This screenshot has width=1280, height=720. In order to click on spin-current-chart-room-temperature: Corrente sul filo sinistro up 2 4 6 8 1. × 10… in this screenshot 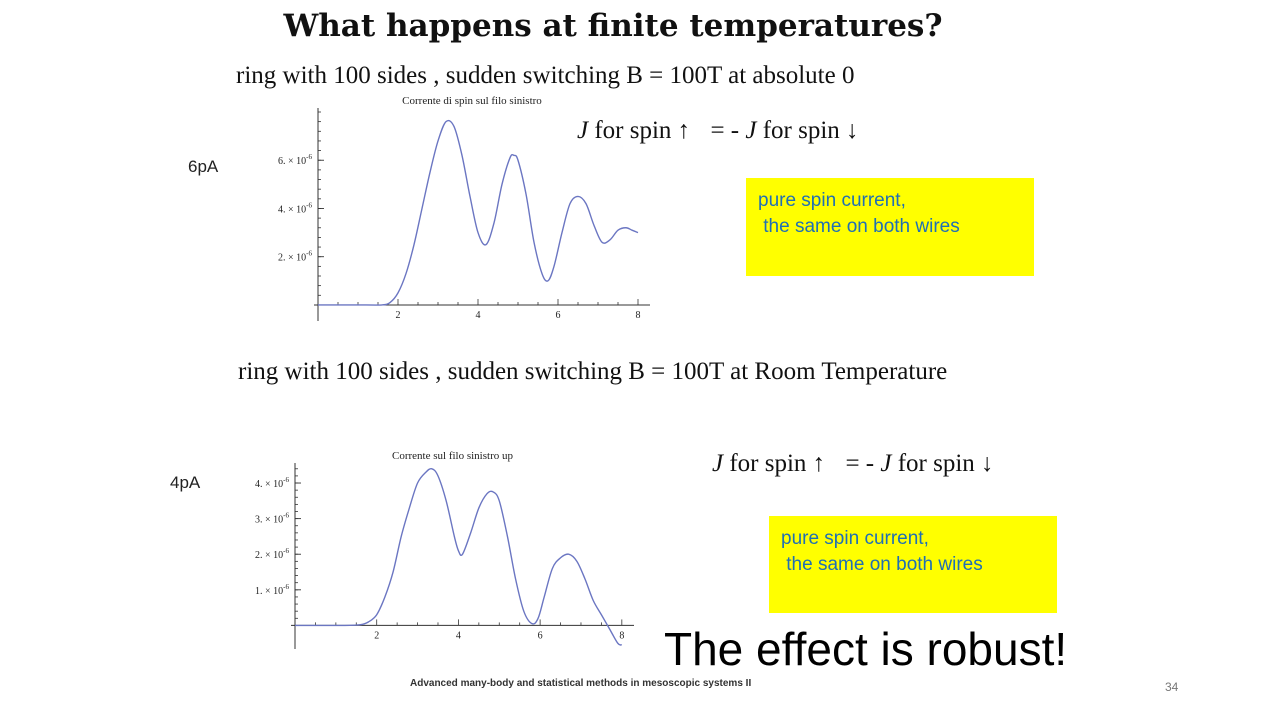, I will do `click(444, 549)`.